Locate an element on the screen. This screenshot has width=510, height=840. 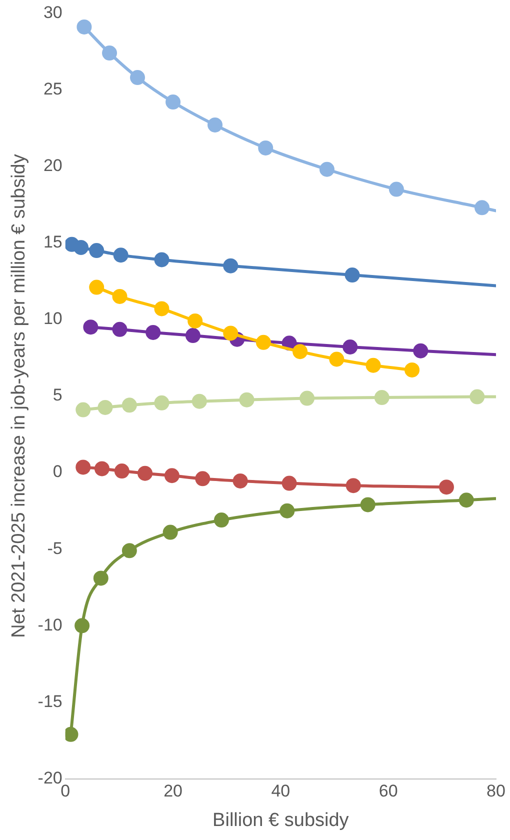
x-axis-title: Billion € subsidy is located at coordinates (281, 820).